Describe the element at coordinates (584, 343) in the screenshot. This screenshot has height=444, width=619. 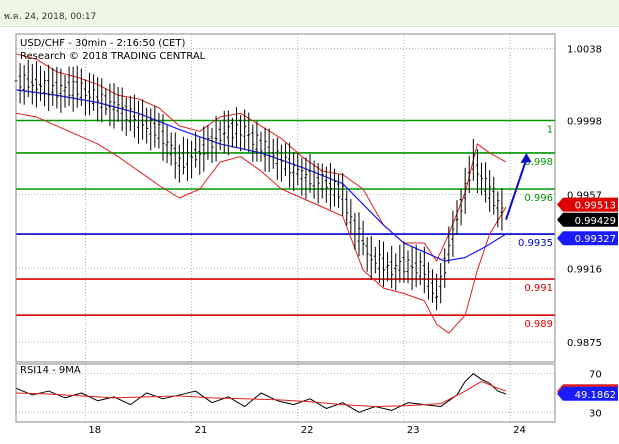
I see `y-tick-label: 0.9875` at that location.